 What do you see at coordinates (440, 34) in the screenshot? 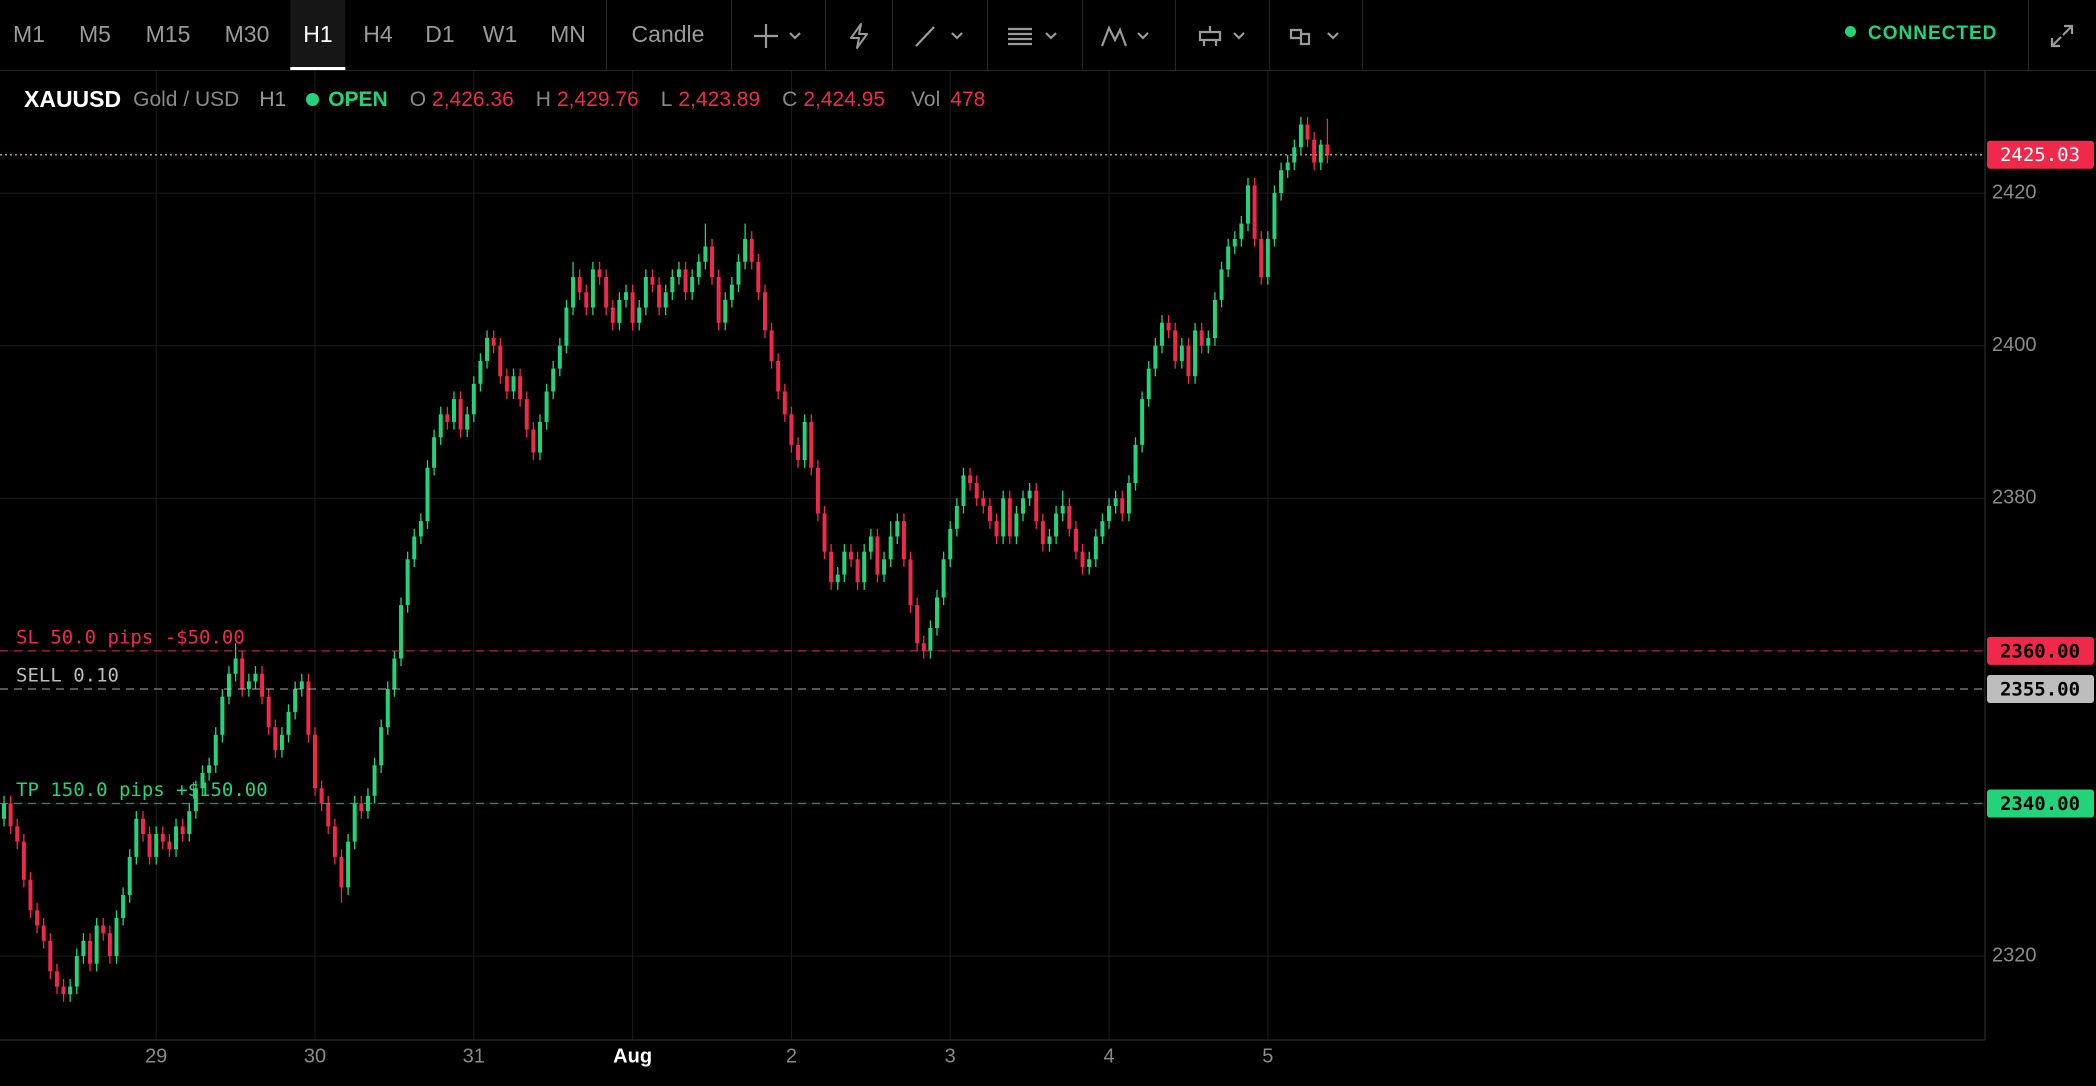
I see `timeframe-button: D1` at bounding box center [440, 34].